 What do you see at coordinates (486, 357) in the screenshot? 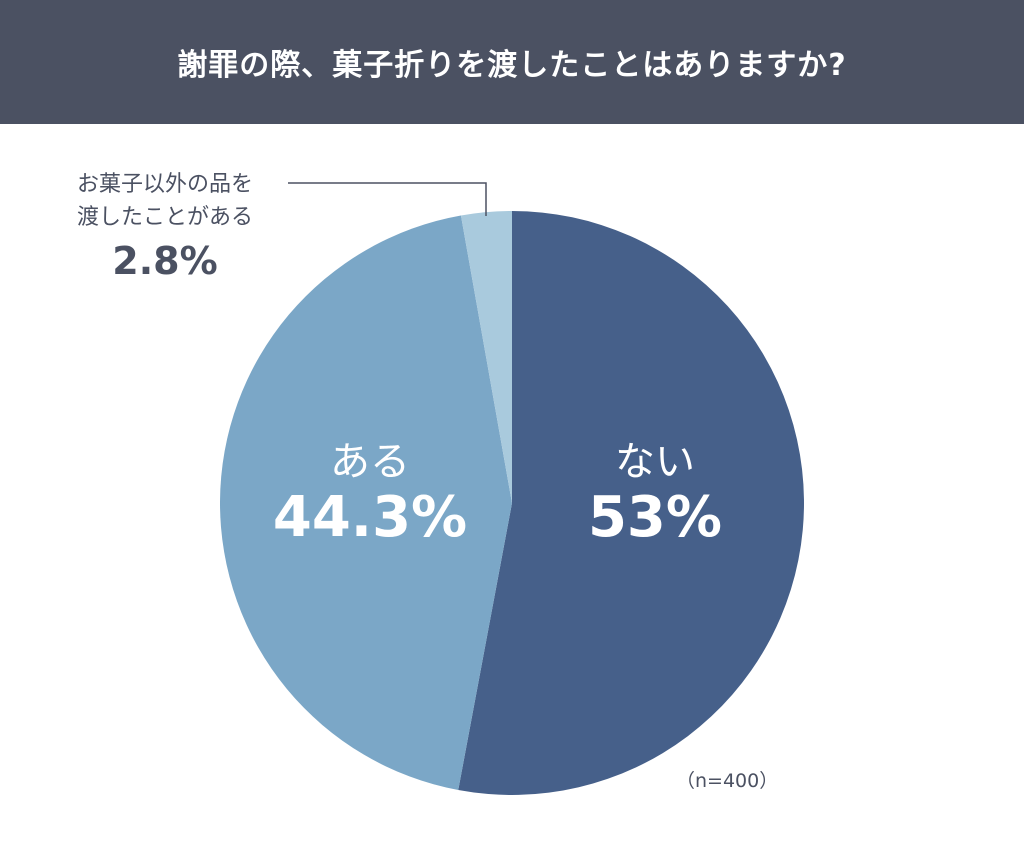
I see `pie-slice-other` at bounding box center [486, 357].